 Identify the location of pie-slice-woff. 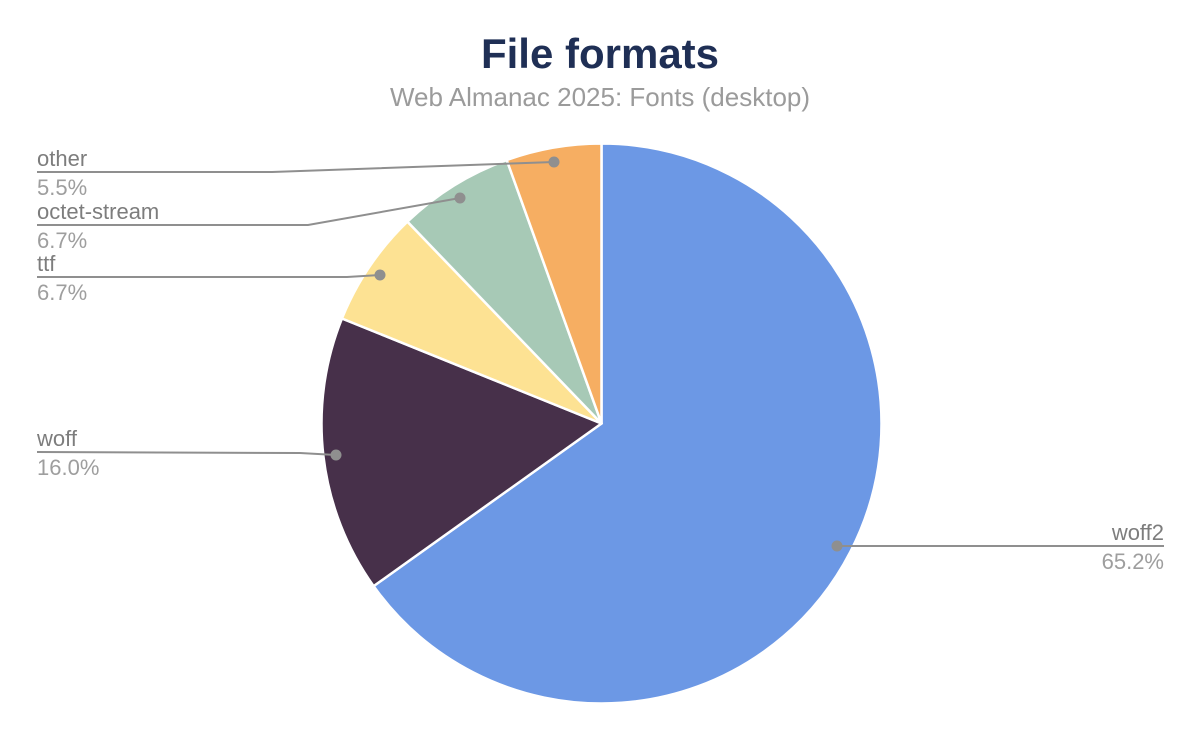
(461, 452).